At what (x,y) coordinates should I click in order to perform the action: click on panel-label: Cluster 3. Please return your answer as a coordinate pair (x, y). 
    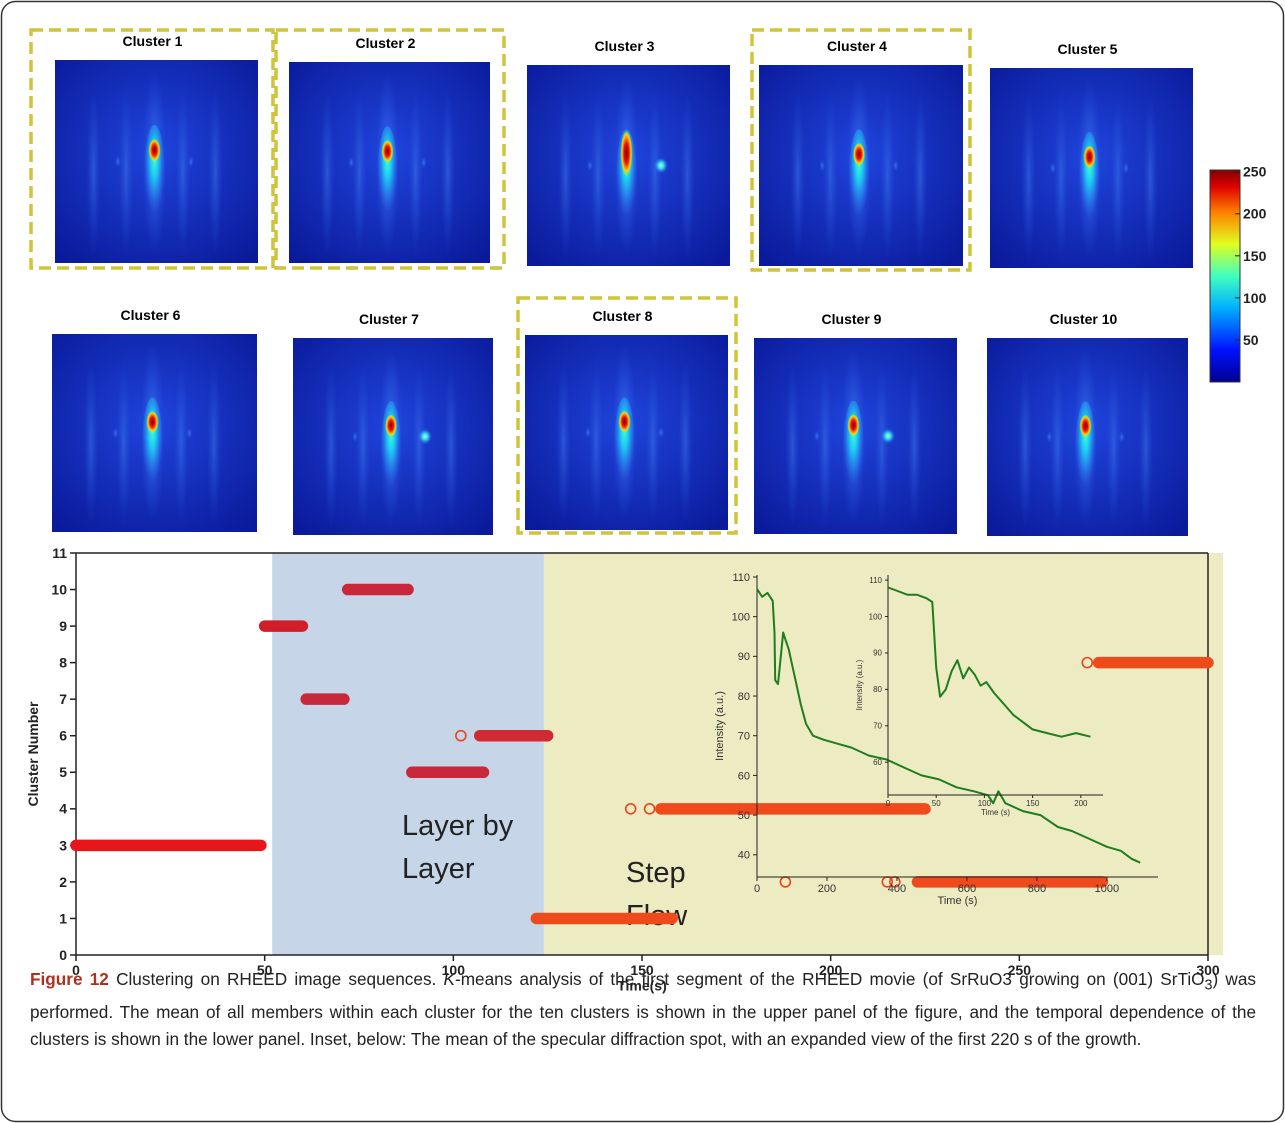
    Looking at the image, I should click on (625, 46).